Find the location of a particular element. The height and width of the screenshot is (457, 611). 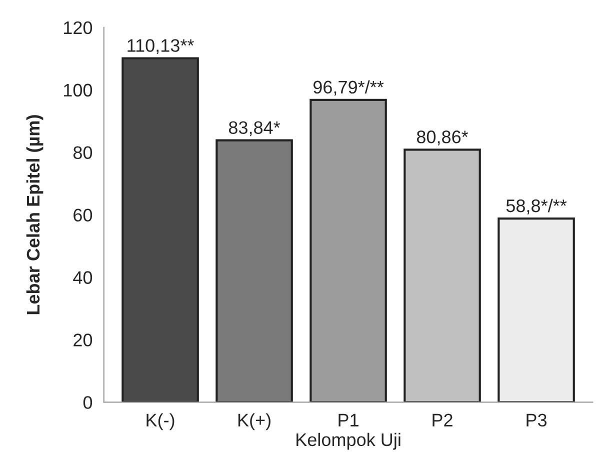

y-tick-label: 100 is located at coordinates (78, 90).